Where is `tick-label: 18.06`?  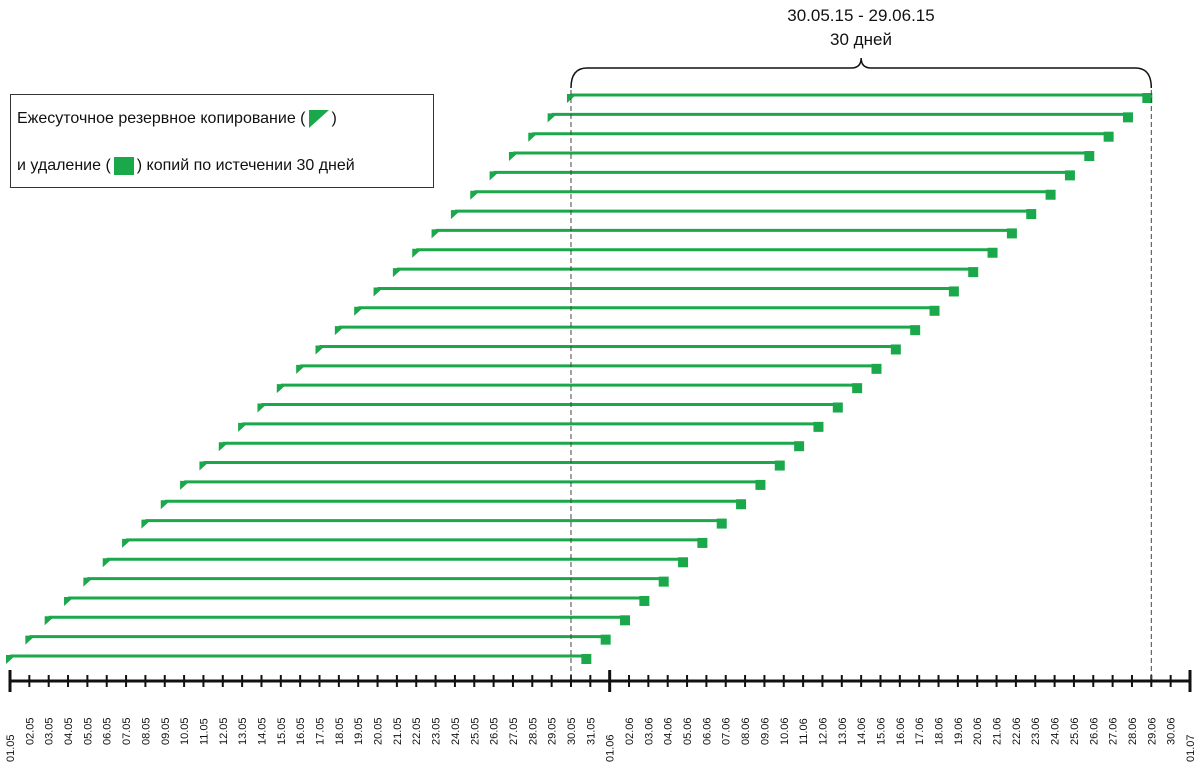 tick-label: 18.06 is located at coordinates (940, 731).